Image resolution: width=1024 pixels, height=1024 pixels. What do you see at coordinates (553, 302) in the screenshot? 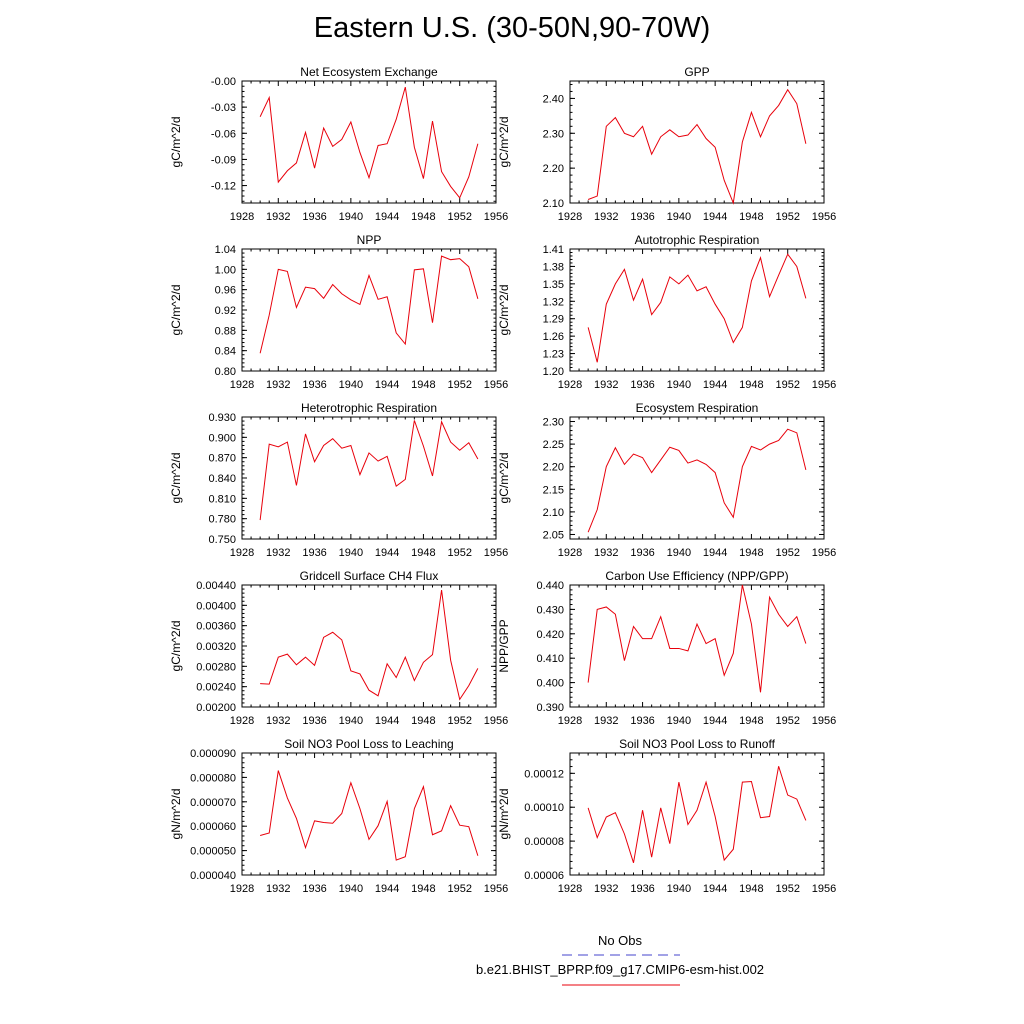
I see `y-tick-label: 1.32` at bounding box center [553, 302].